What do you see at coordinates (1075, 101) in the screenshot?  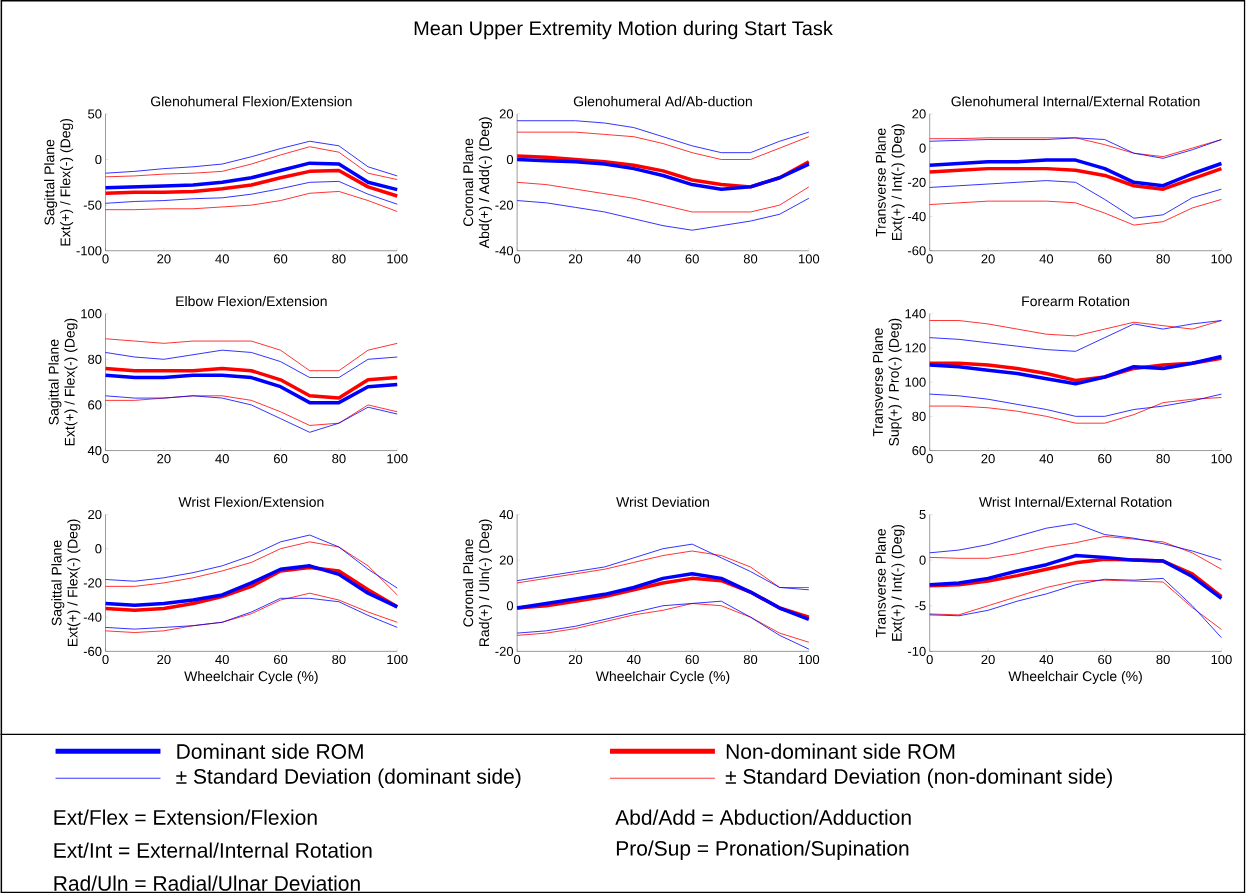 I see `chart-title: Glenohumeral Internal/External Rotation` at bounding box center [1075, 101].